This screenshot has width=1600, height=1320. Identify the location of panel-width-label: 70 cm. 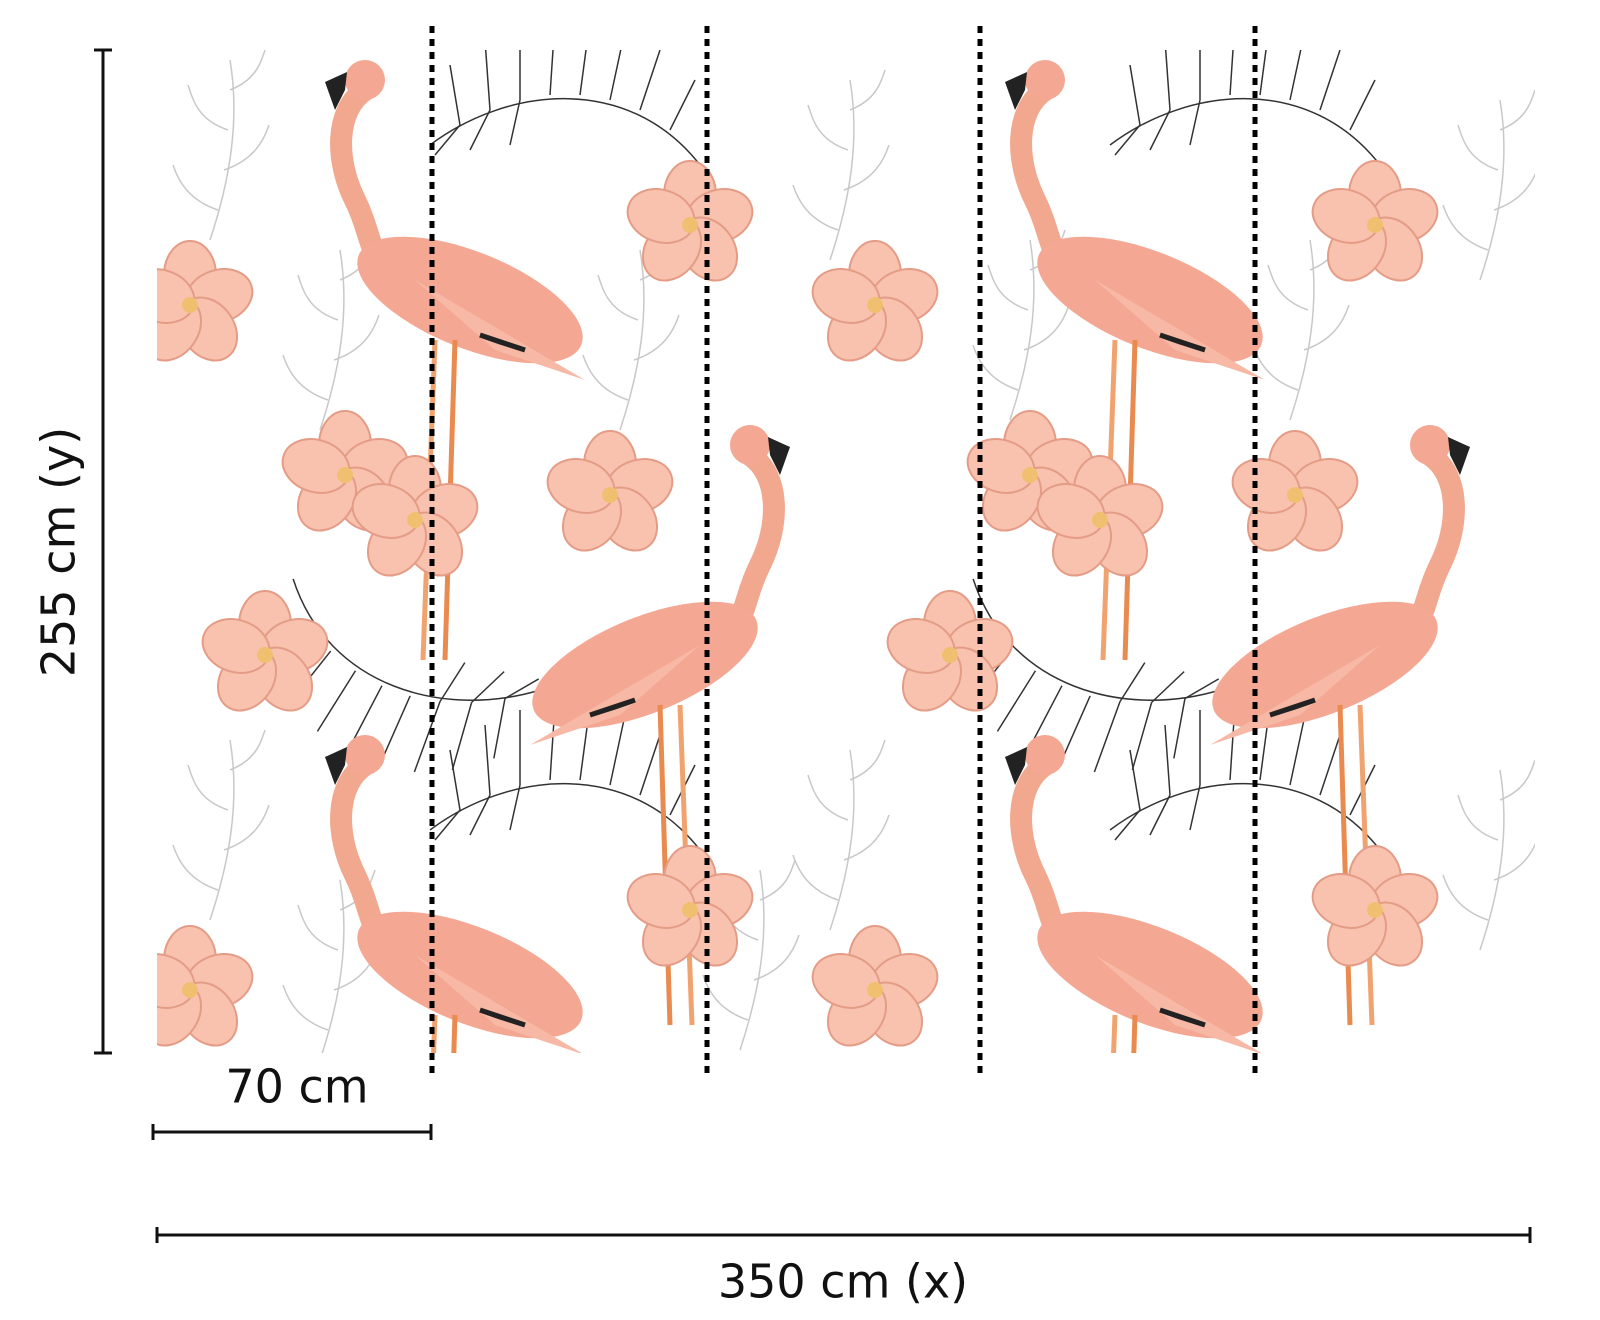
(296, 1087).